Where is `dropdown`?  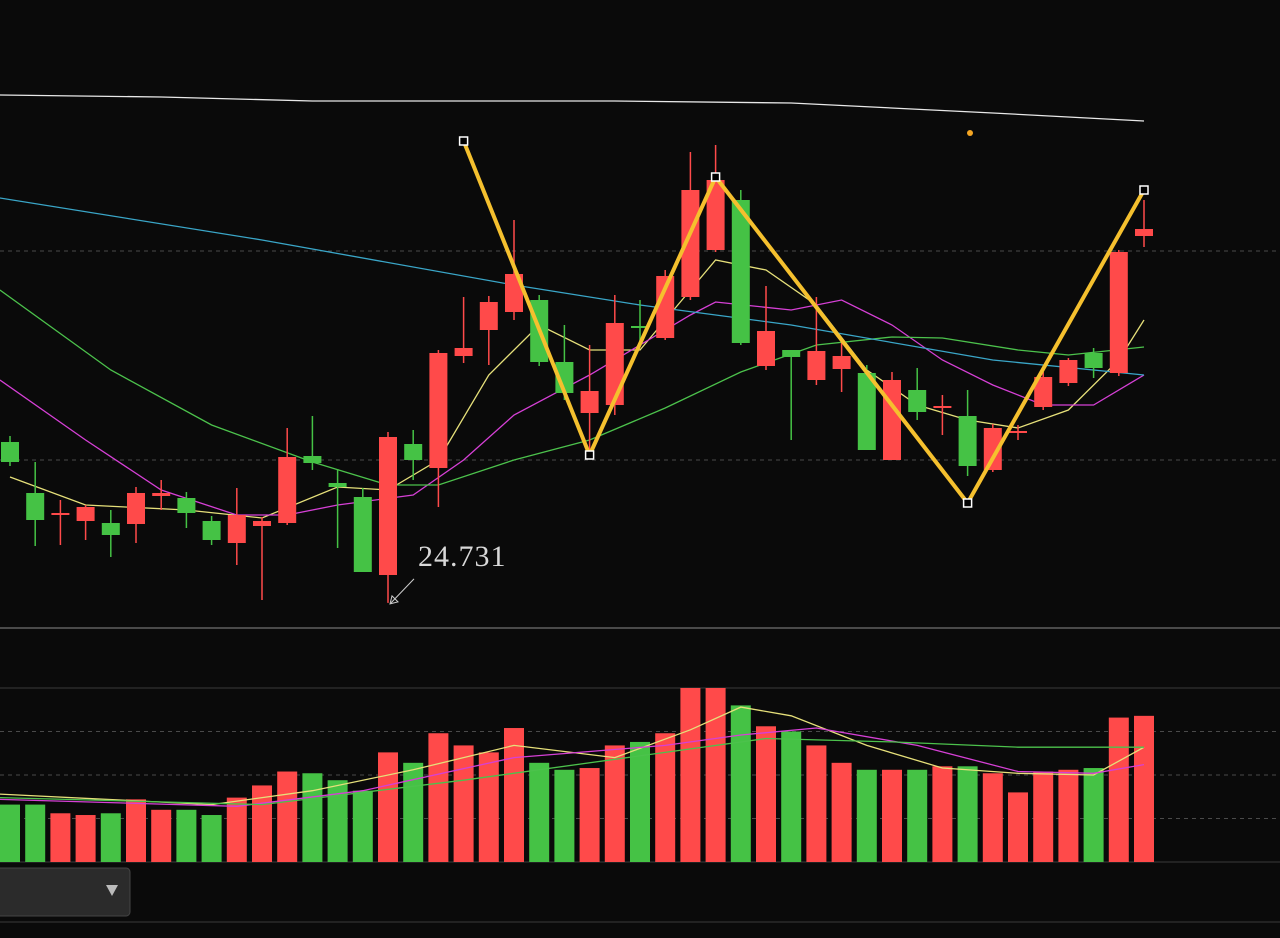 dropdown is located at coordinates (65, 892).